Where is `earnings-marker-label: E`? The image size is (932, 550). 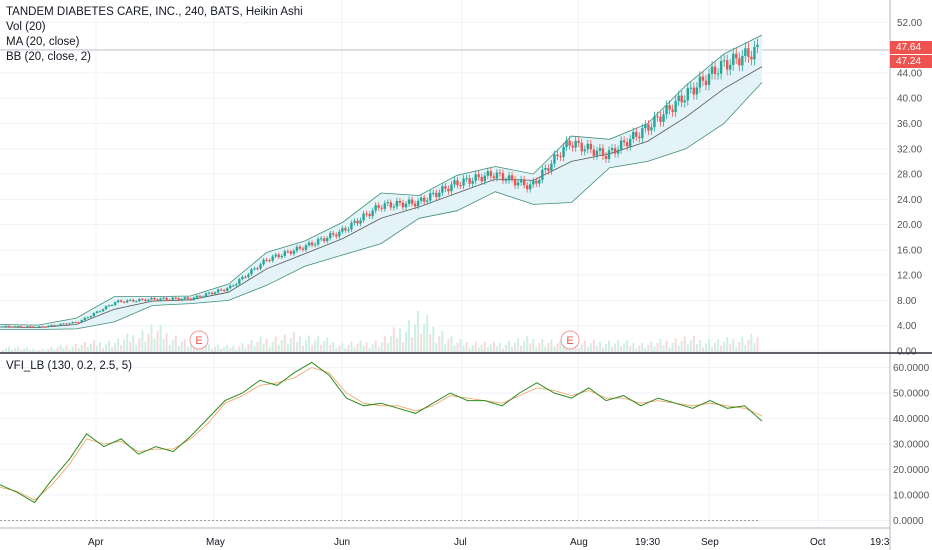
earnings-marker-label: E is located at coordinates (569, 341).